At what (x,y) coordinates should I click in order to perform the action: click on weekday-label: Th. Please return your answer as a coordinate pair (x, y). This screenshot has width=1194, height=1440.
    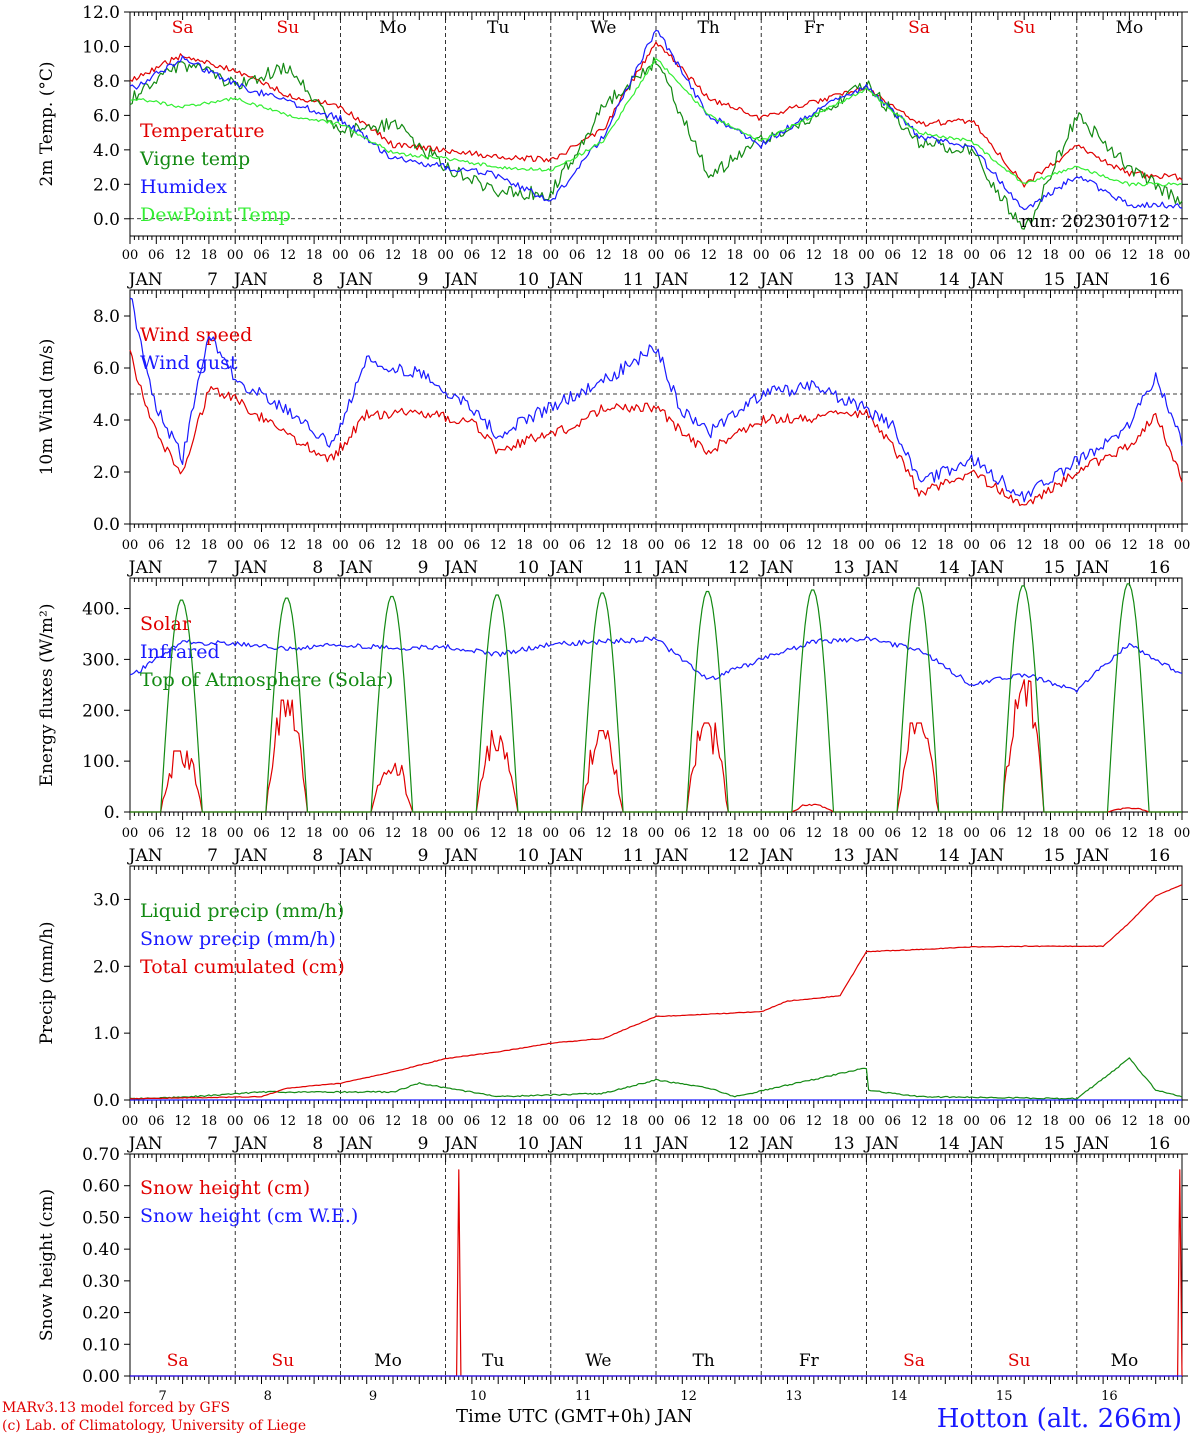
    Looking at the image, I should click on (708, 28).